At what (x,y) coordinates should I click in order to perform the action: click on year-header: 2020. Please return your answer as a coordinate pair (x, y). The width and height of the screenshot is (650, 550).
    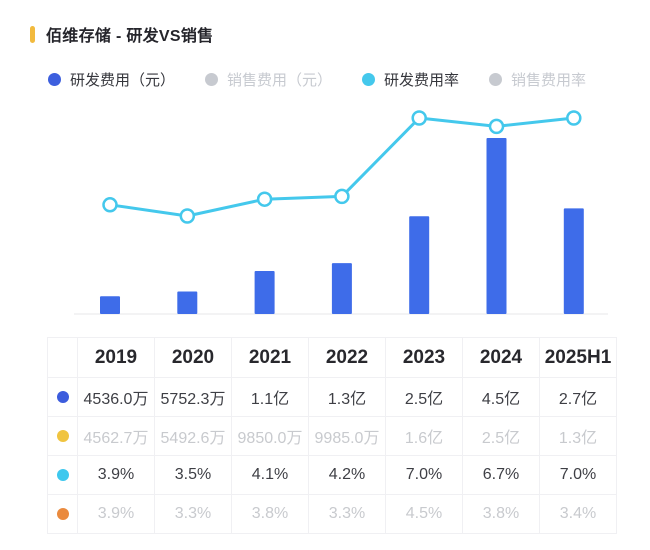
    Looking at the image, I should click on (193, 357).